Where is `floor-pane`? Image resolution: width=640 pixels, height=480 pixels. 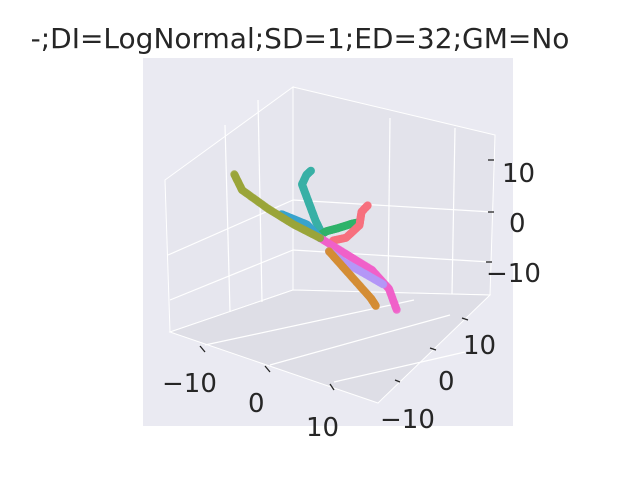 floor-pane is located at coordinates (330, 346).